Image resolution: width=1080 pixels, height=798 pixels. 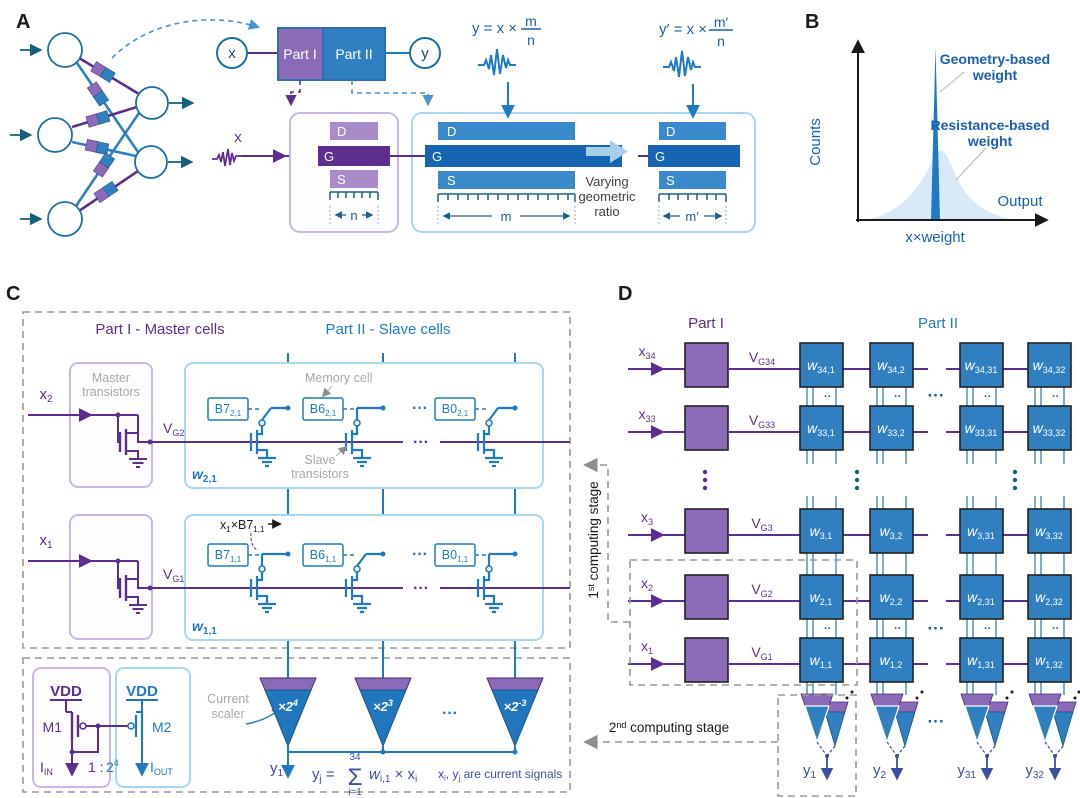 What do you see at coordinates (860, 480) in the screenshot?
I see `row-vdots` at bounding box center [860, 480].